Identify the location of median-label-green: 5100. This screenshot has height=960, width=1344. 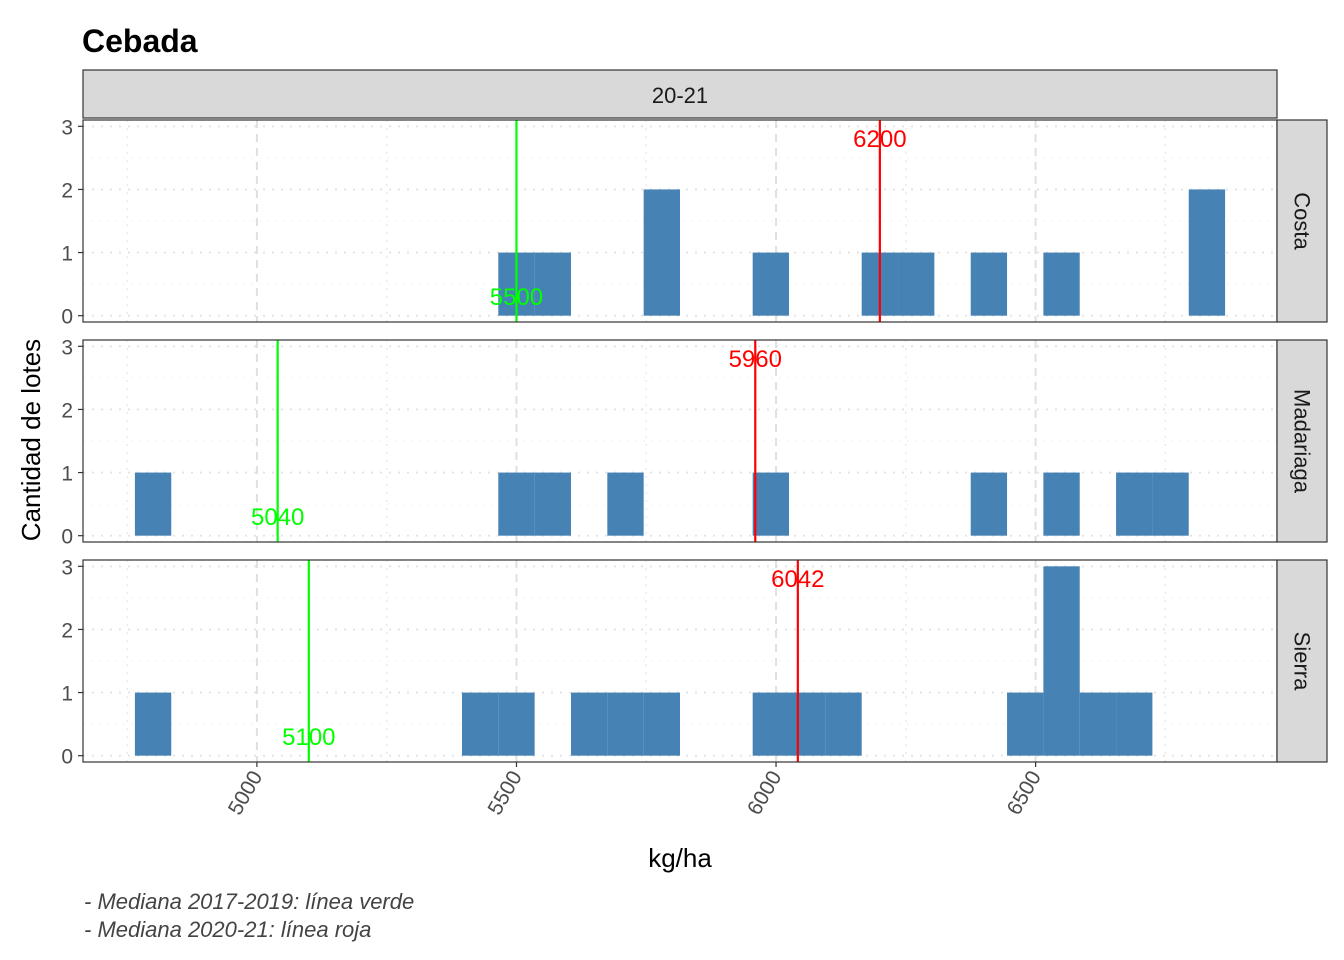
(308, 737).